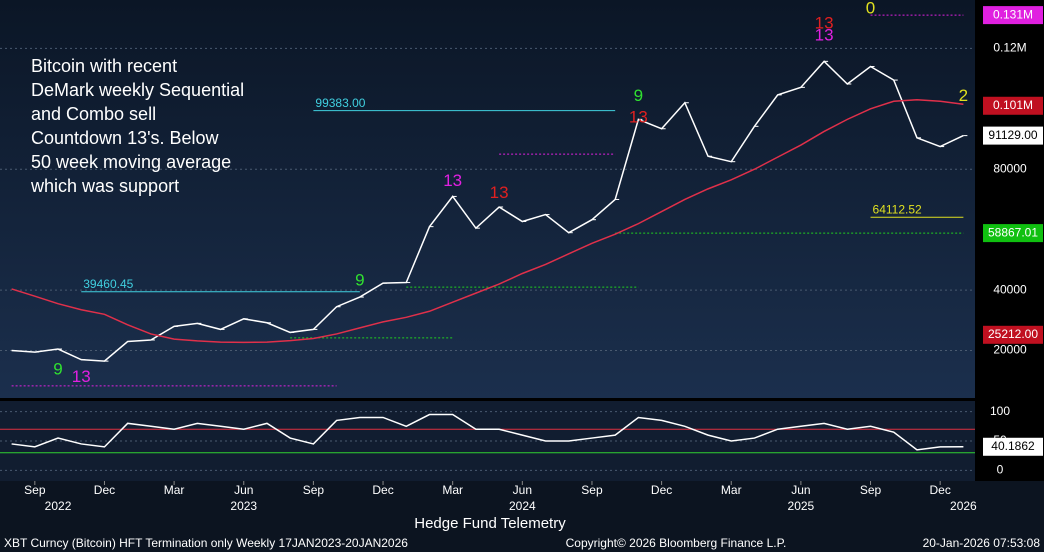  Describe the element at coordinates (243, 506) in the screenshot. I see `year-label: 2023` at that location.